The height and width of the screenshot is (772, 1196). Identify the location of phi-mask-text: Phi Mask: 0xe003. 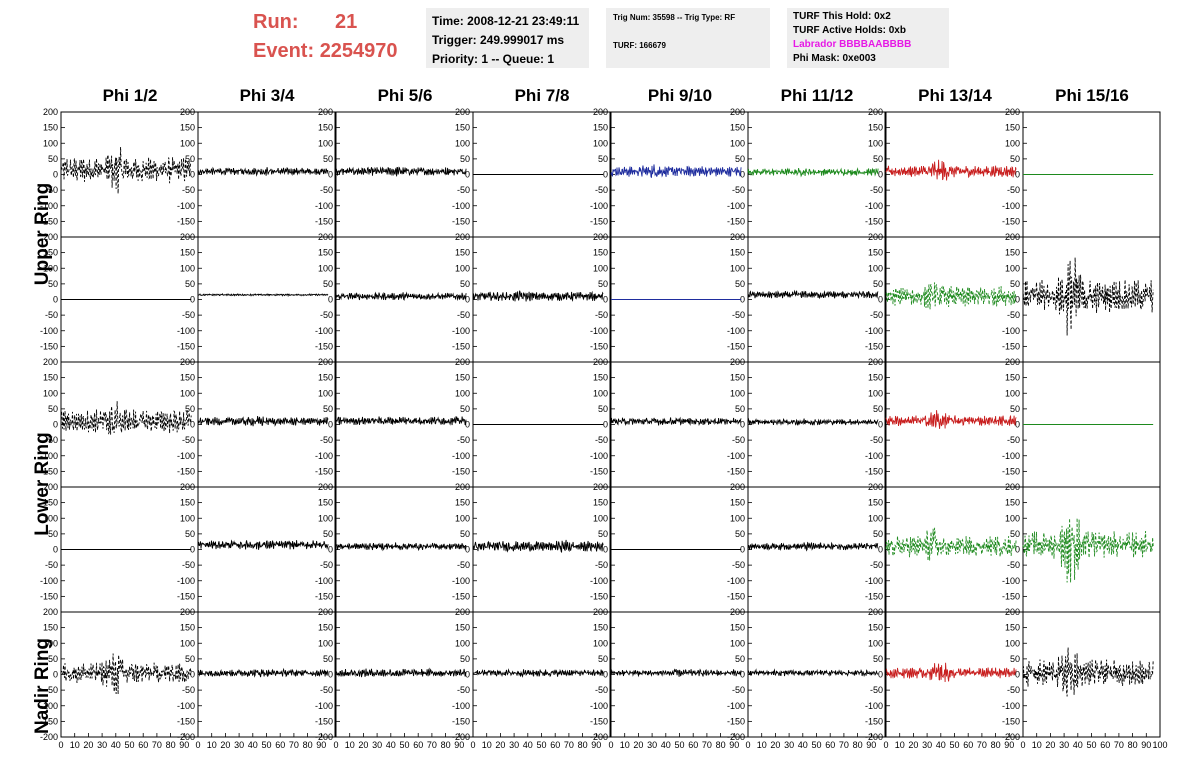
(834, 58).